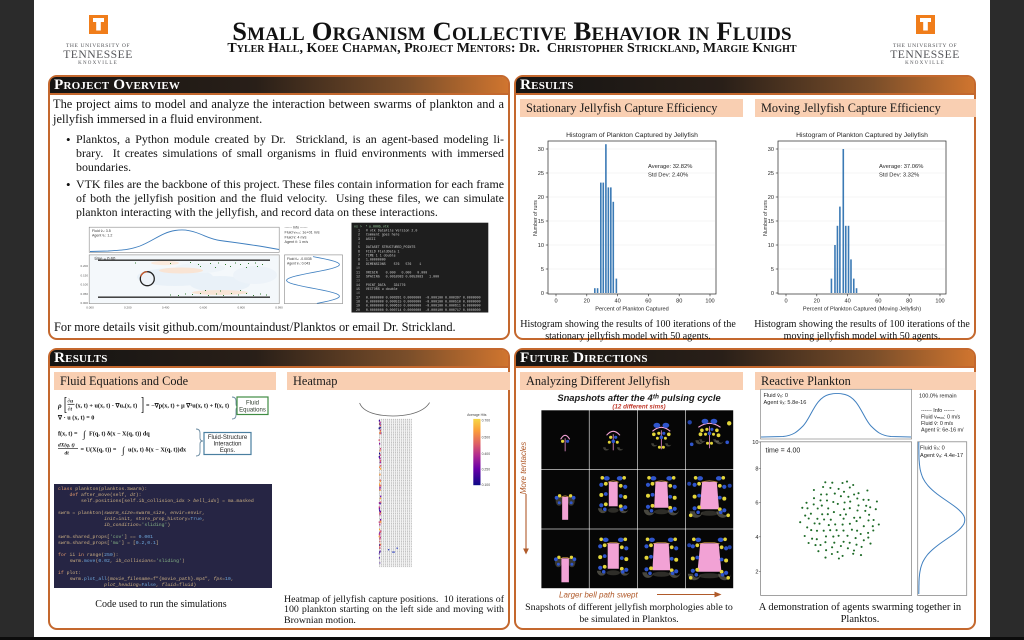 The image size is (1024, 640). I want to click on svg-text: time = 4.00, so click(783, 451).